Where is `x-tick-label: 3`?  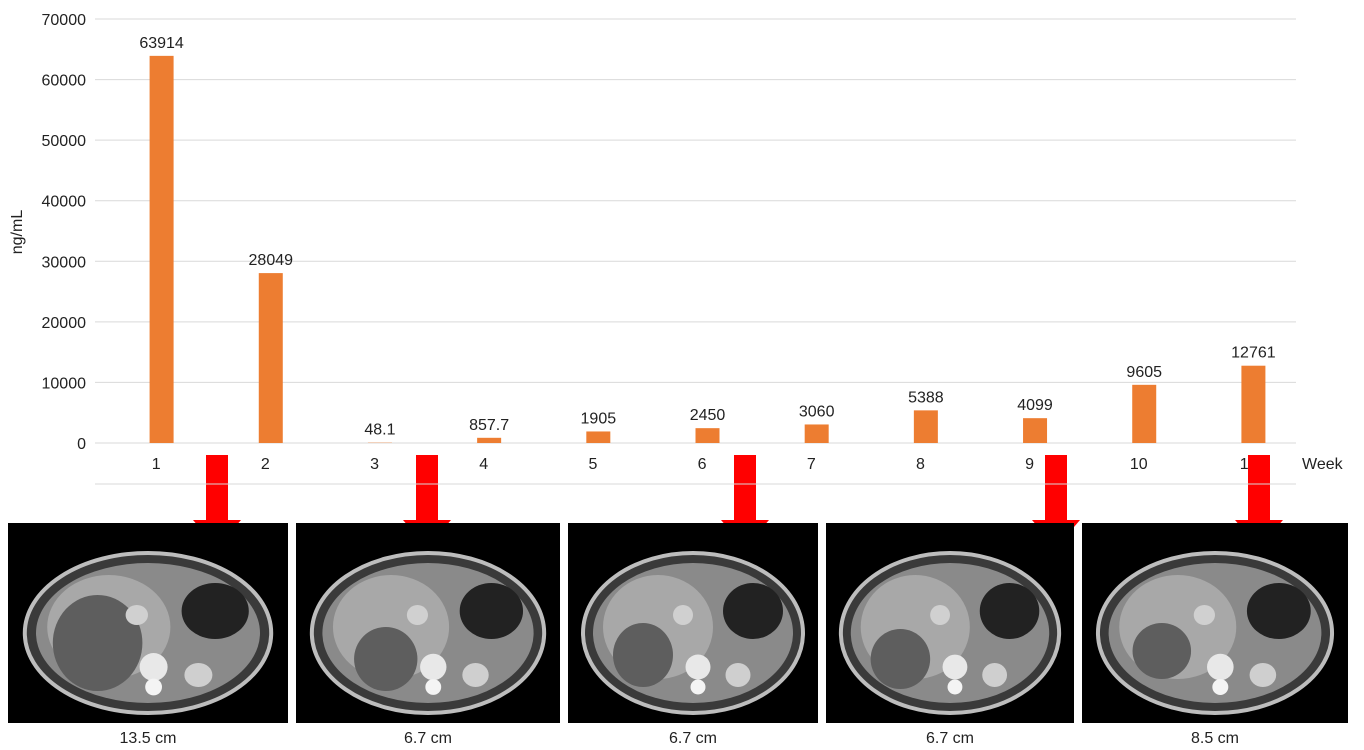
x-tick-label: 3 is located at coordinates (374, 464).